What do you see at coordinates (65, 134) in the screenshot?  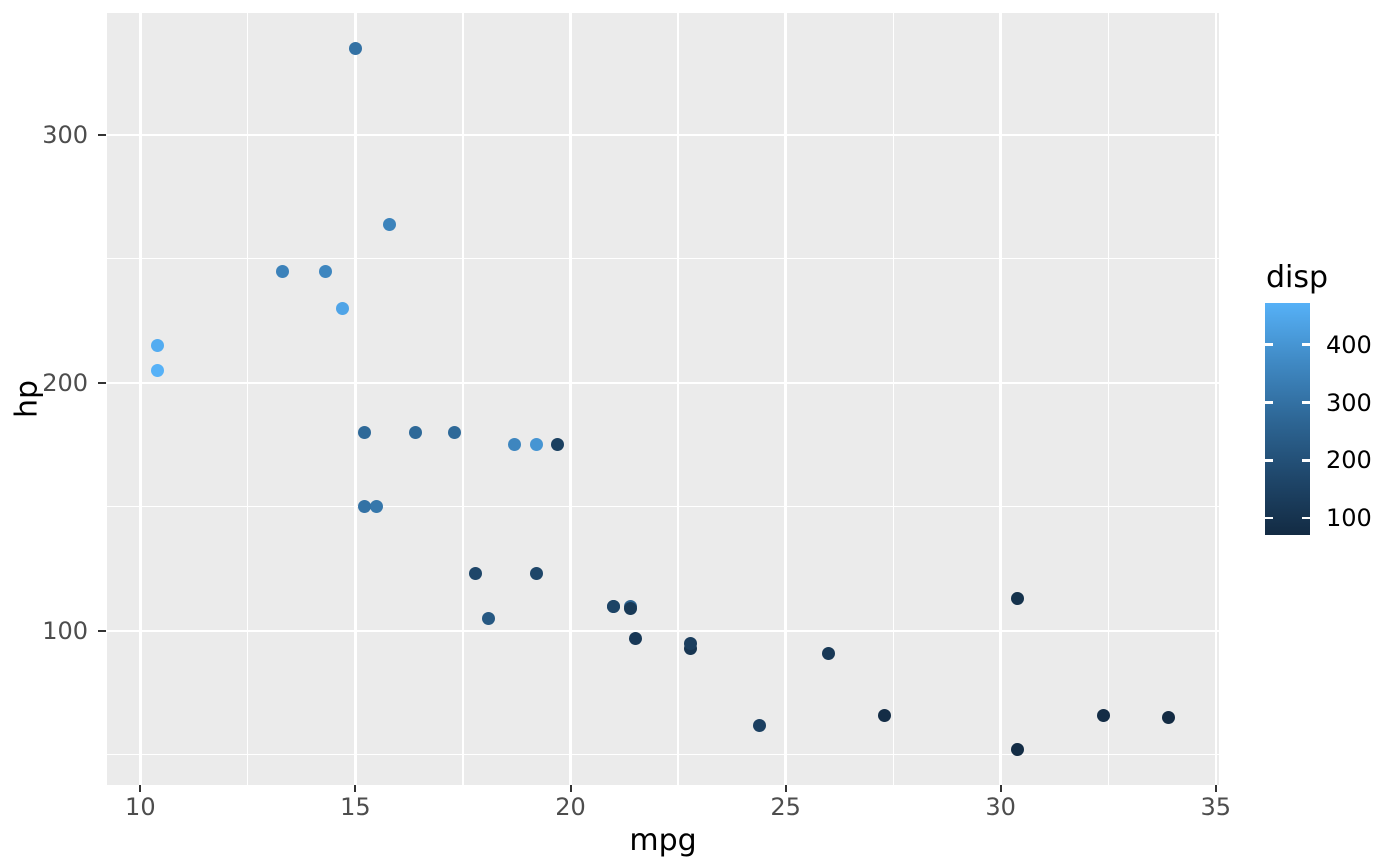 I see `y-tick-label: 300` at bounding box center [65, 134].